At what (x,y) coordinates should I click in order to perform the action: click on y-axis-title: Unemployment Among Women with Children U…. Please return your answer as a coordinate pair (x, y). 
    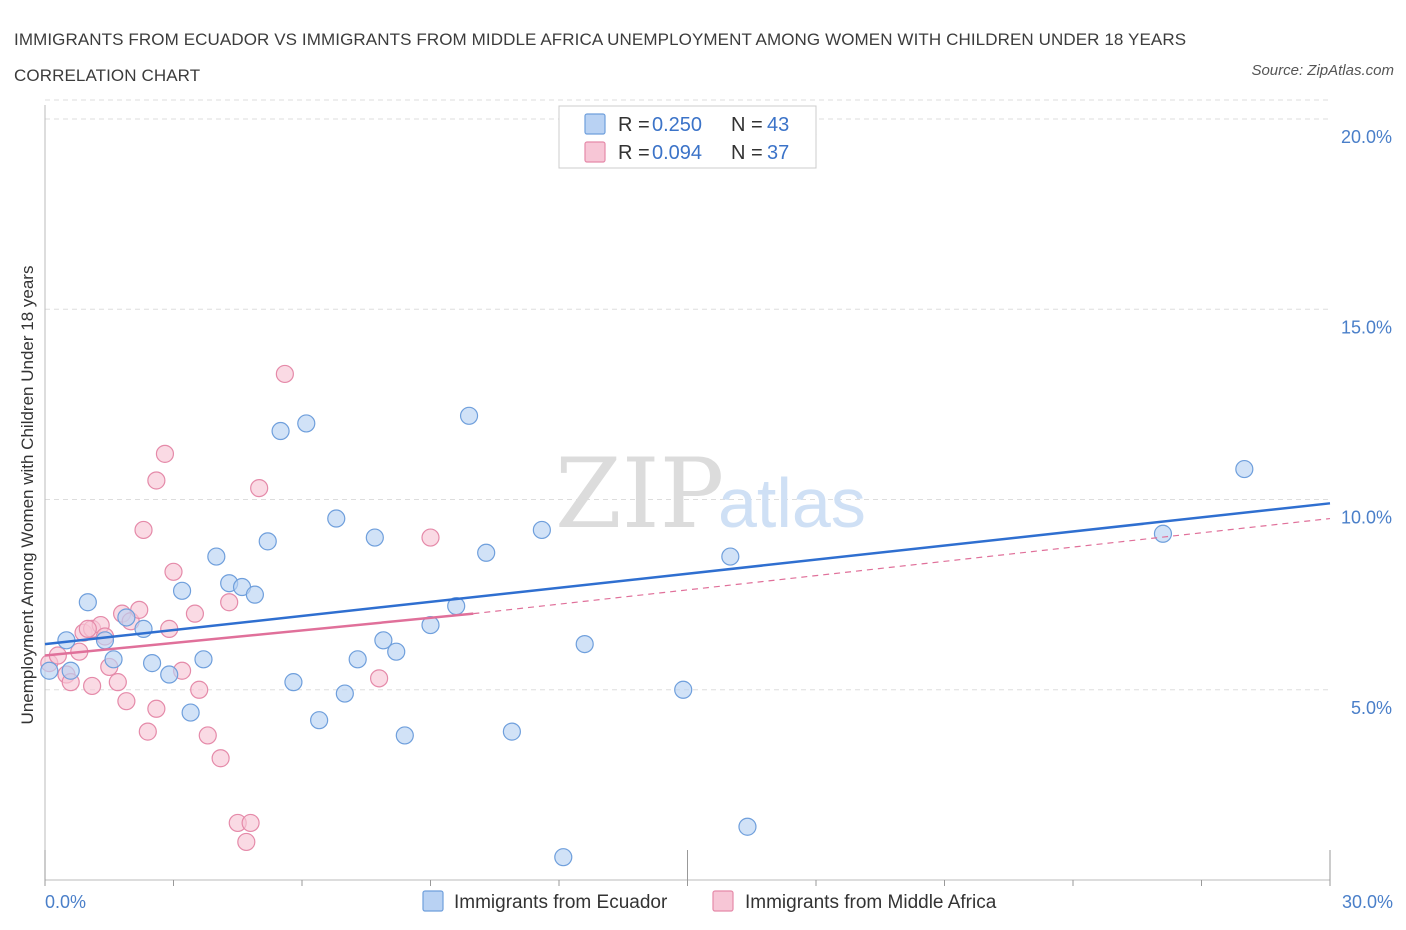
    Looking at the image, I should click on (27, 495).